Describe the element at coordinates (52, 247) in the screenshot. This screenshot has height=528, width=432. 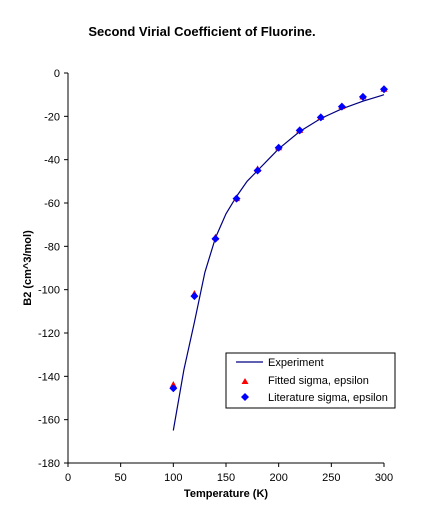
I see `y-tick-label: -80` at that location.